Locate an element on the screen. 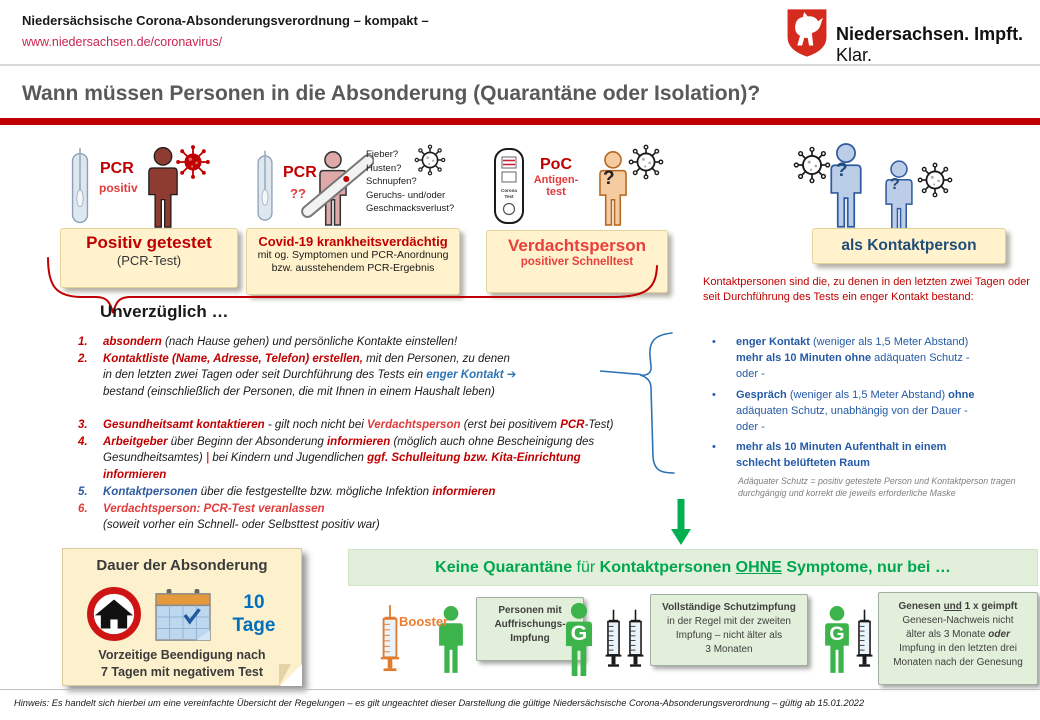  duration-note-line2: 7 Tagen mit negativem Test is located at coordinates (182, 672).